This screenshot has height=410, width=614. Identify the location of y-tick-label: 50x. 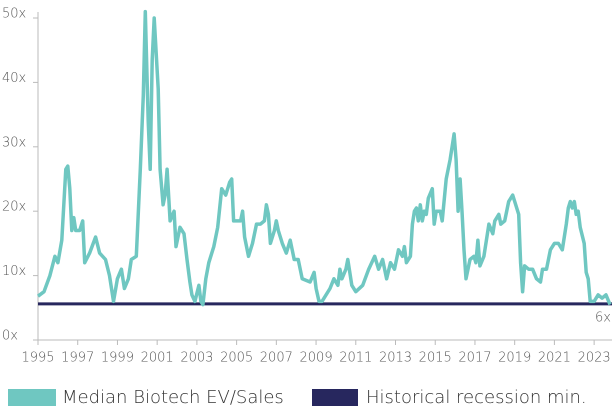
(14, 14).